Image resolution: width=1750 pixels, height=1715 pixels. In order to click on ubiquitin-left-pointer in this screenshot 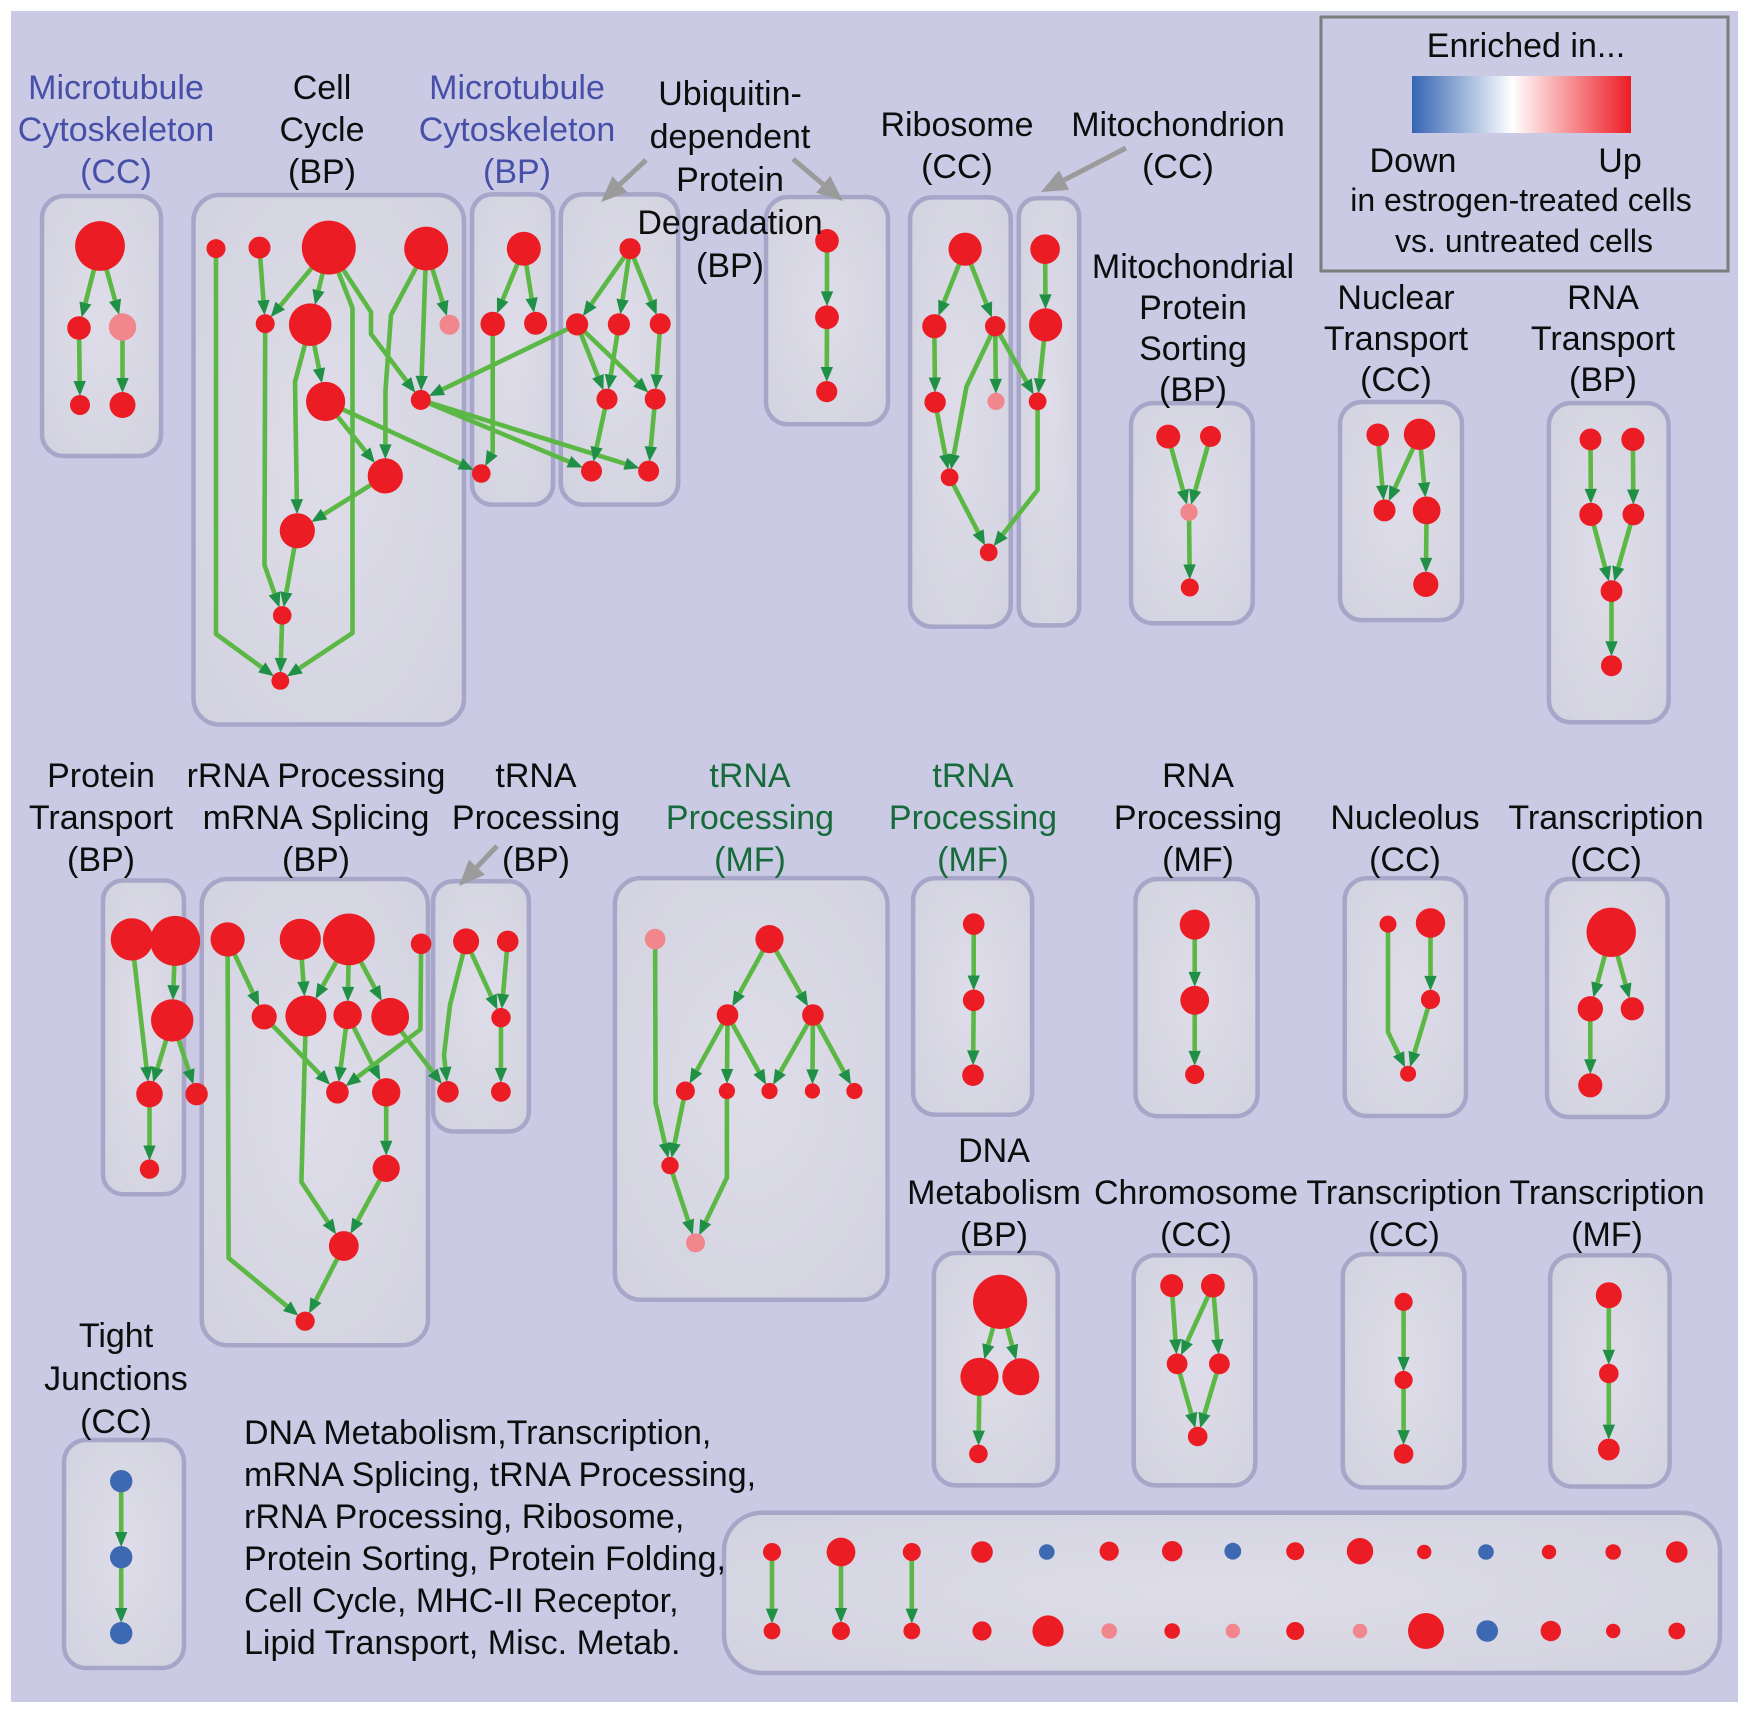, I will do `click(633, 172)`.